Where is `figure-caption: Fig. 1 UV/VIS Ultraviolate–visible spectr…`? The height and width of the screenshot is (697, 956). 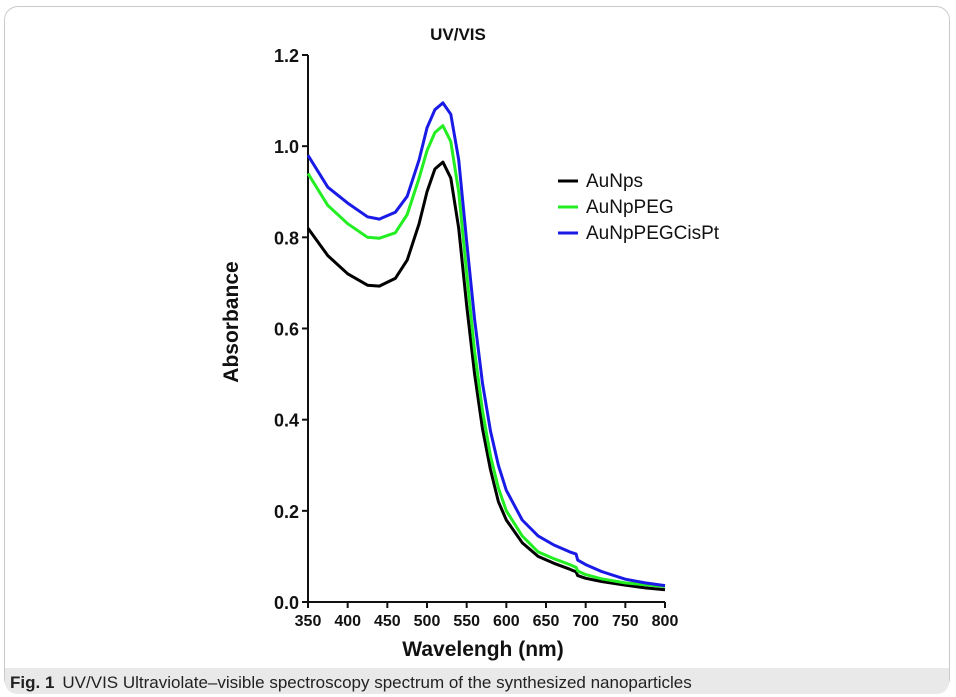
figure-caption: Fig. 1 UV/VIS Ultraviolate–visible spectr… is located at coordinates (480, 683).